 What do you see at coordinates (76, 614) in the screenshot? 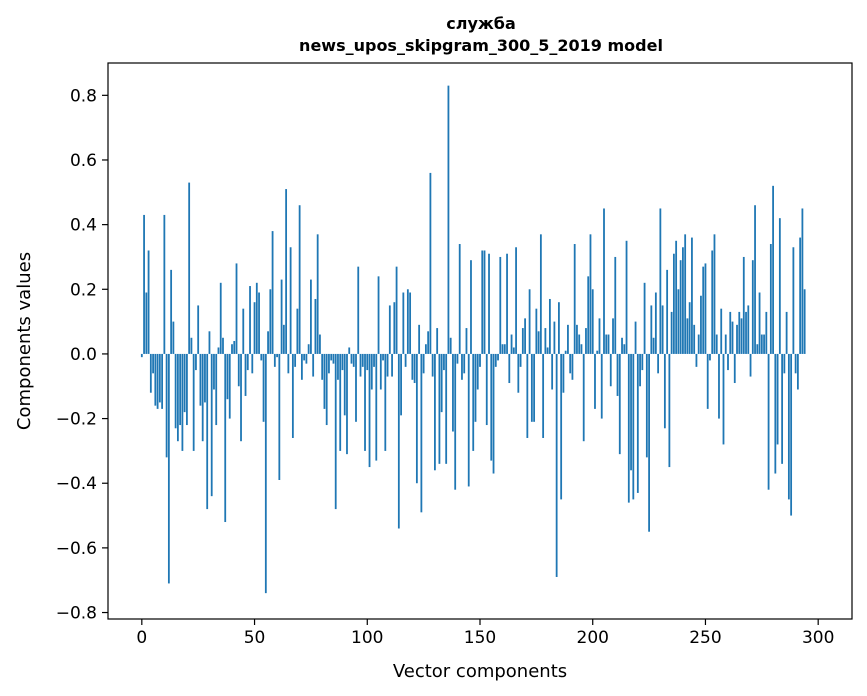
I see `y-tick-label: −0.8` at bounding box center [76, 614].